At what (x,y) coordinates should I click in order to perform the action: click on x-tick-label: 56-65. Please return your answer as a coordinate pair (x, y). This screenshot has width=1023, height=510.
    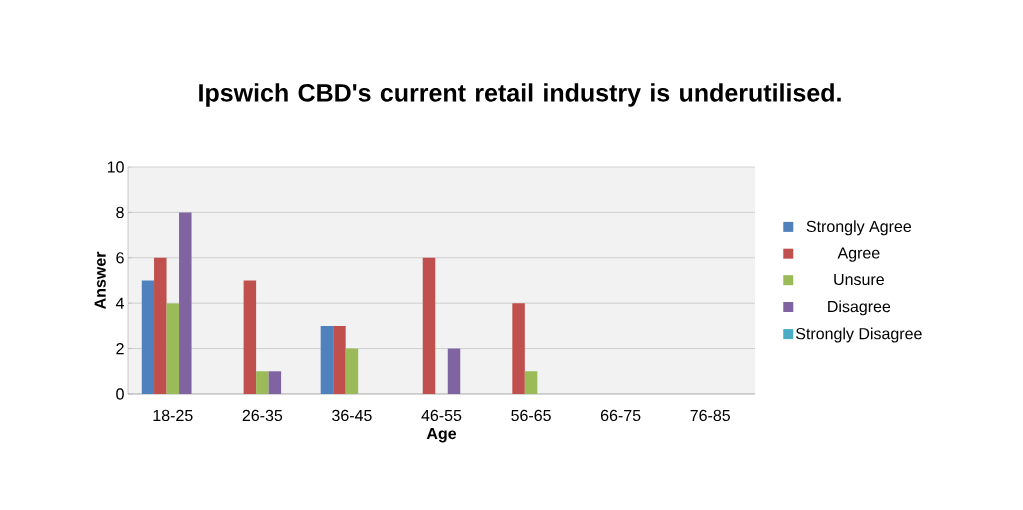
    Looking at the image, I should click on (531, 415).